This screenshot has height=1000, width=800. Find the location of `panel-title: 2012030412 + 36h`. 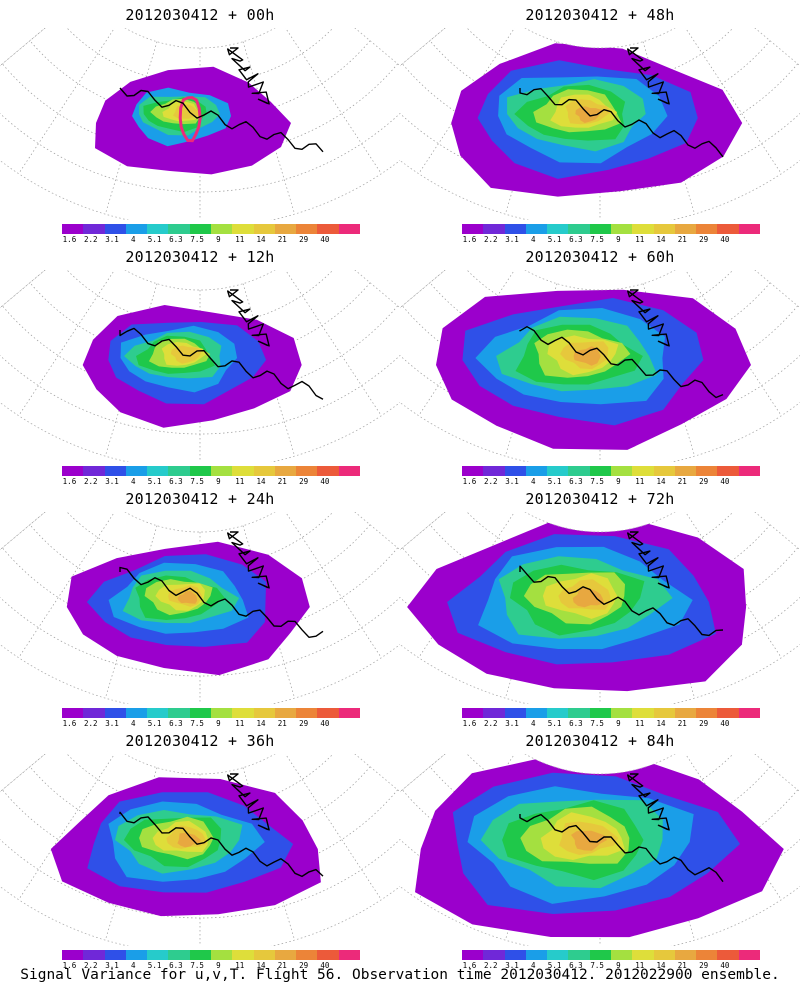

panel-title: 2012030412 + 36h is located at coordinates (200, 741).